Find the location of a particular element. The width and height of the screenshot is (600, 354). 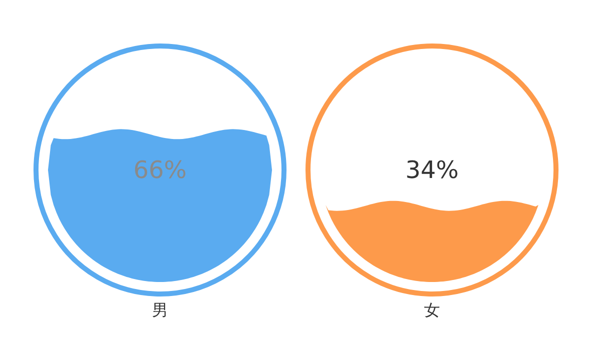

category-label: 女 is located at coordinates (432, 310).